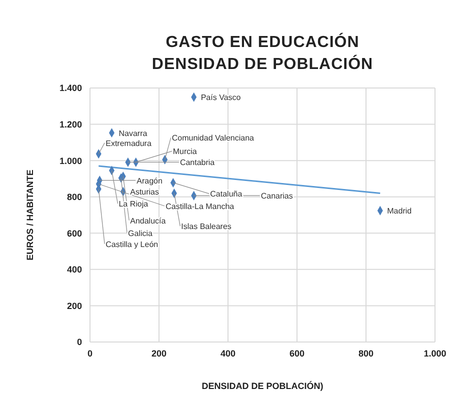  What do you see at coordinates (198, 163) in the screenshot?
I see `annotation: Cantabria` at bounding box center [198, 163].